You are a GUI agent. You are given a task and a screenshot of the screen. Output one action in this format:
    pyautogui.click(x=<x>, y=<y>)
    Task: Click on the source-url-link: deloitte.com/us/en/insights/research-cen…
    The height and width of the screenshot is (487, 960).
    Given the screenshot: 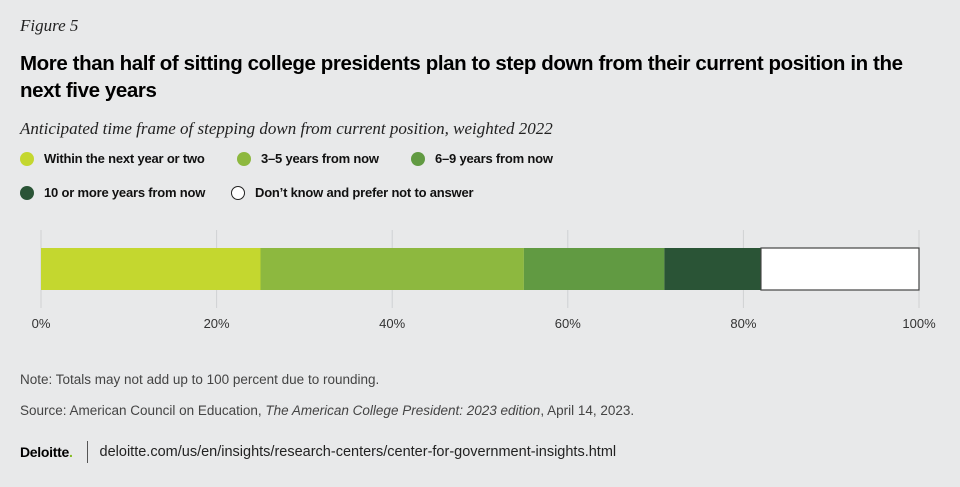 What is the action you would take?
    pyautogui.click(x=358, y=452)
    